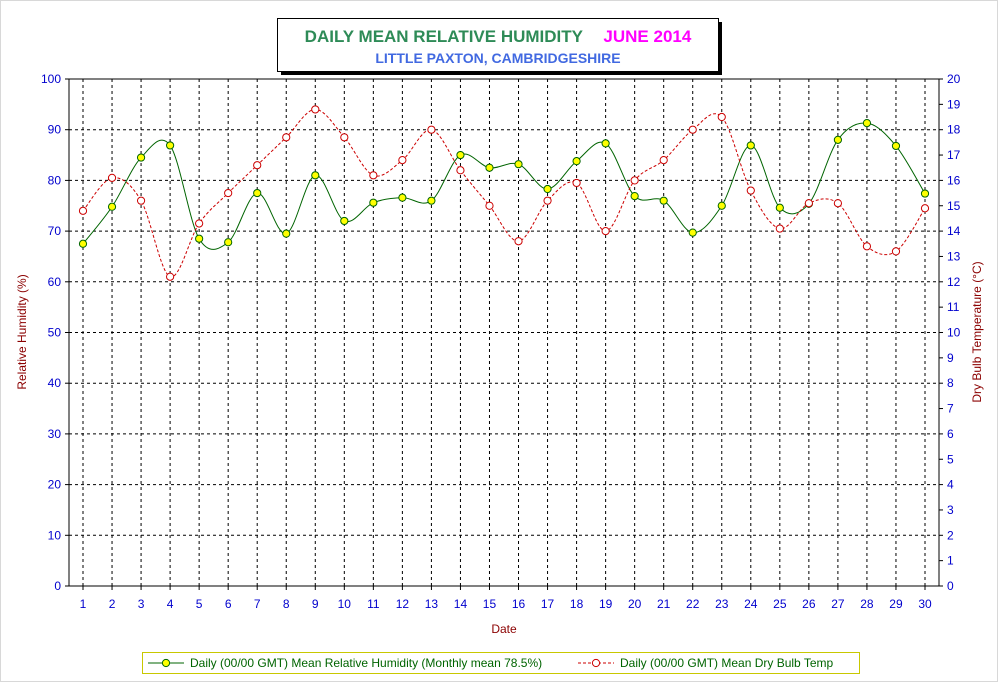 This screenshot has height=688, width=999. What do you see at coordinates (22, 331) in the screenshot?
I see `y-axis-left-title: Relative Humidity (%)` at bounding box center [22, 331].